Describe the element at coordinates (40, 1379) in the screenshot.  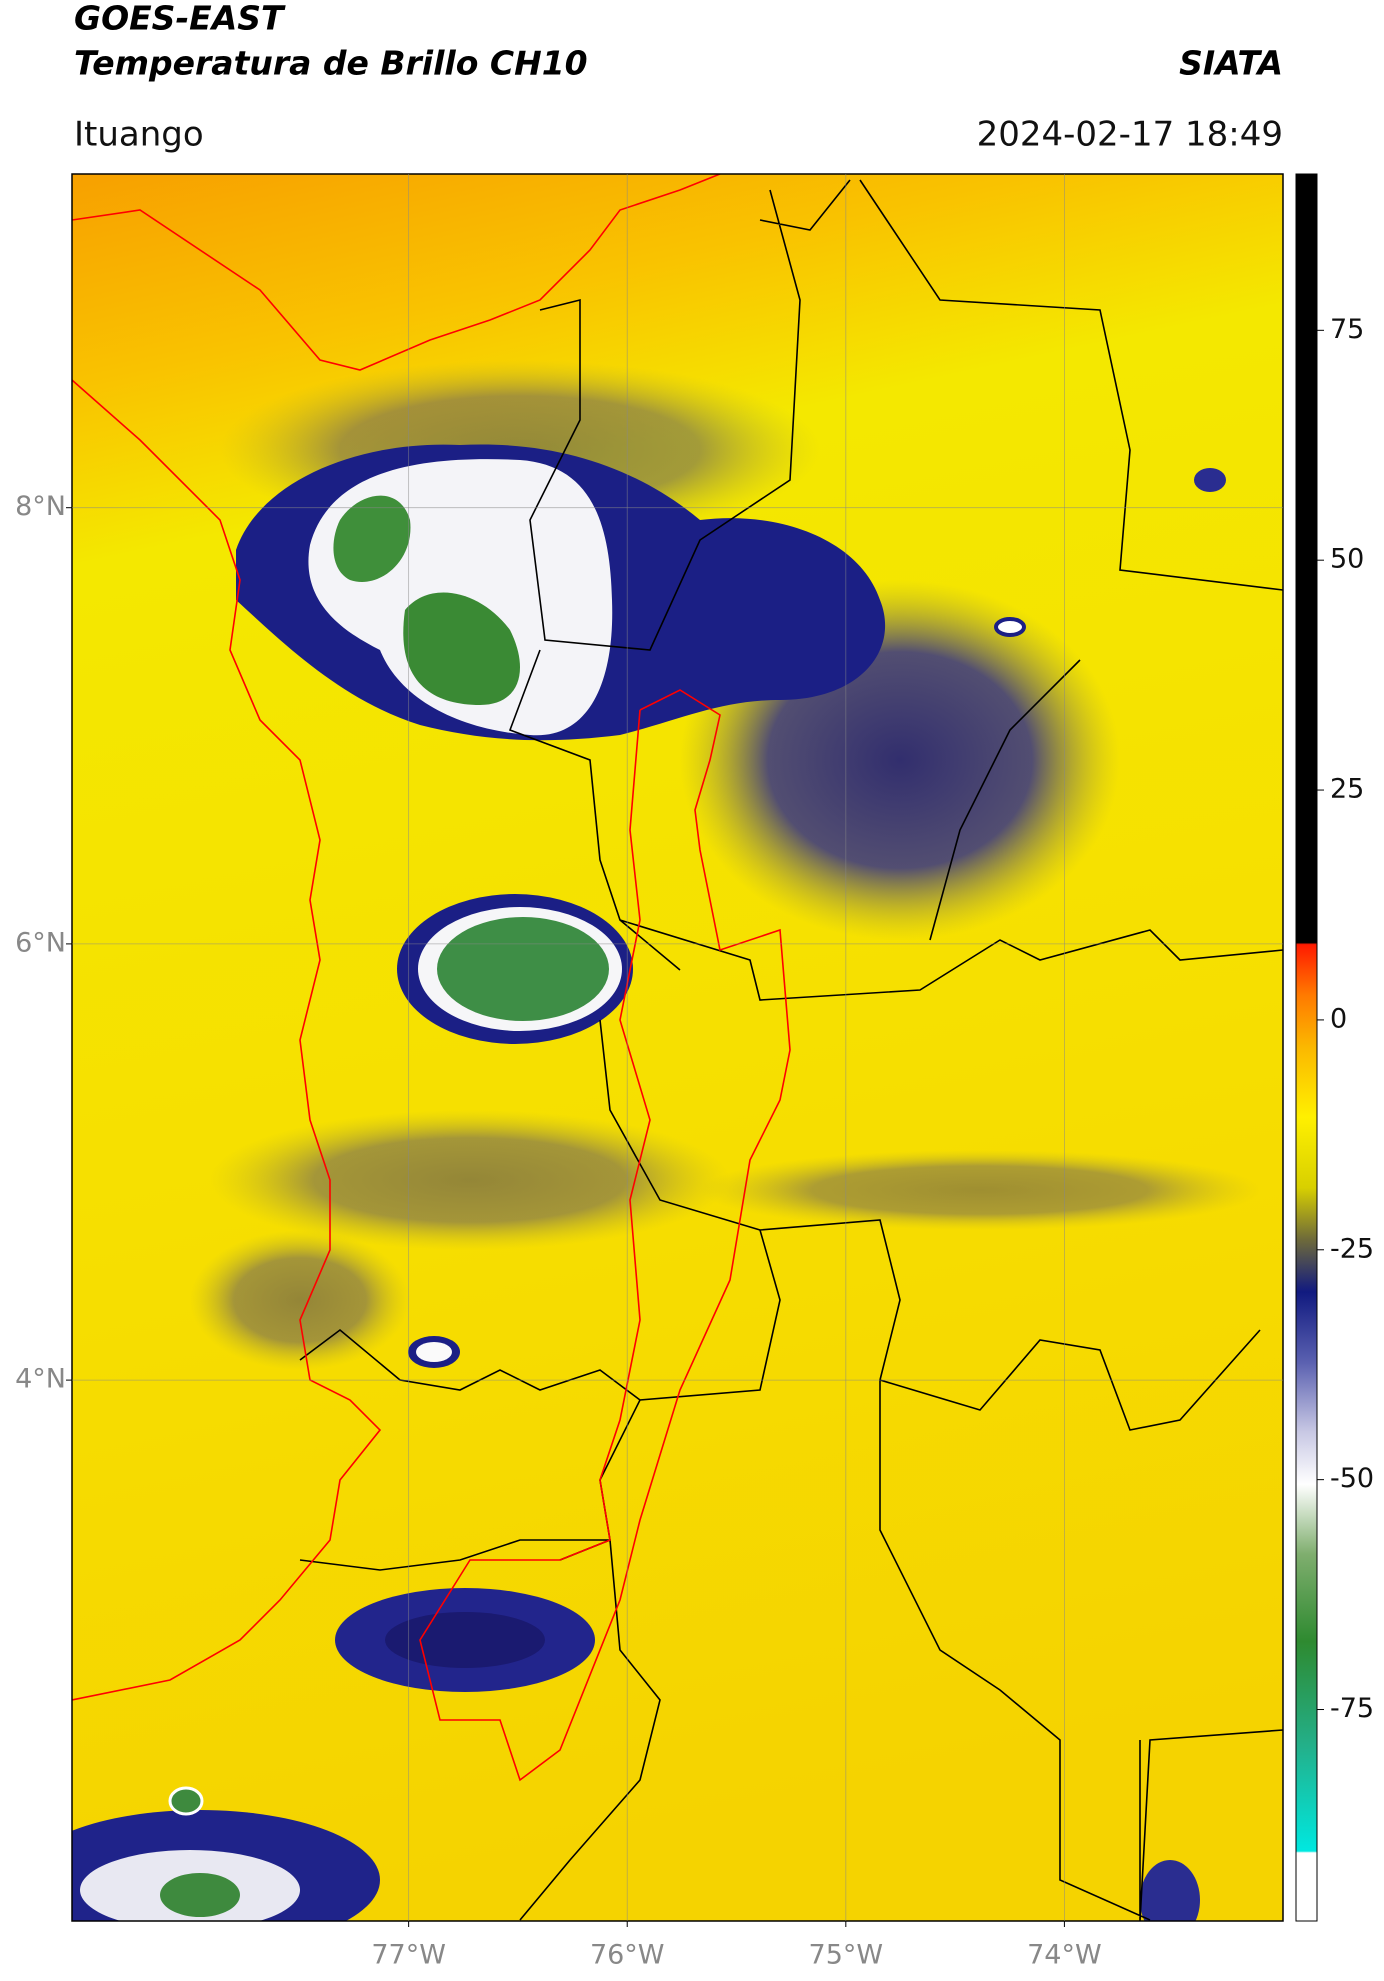
I see `y-tick-label: 4°N` at that location.